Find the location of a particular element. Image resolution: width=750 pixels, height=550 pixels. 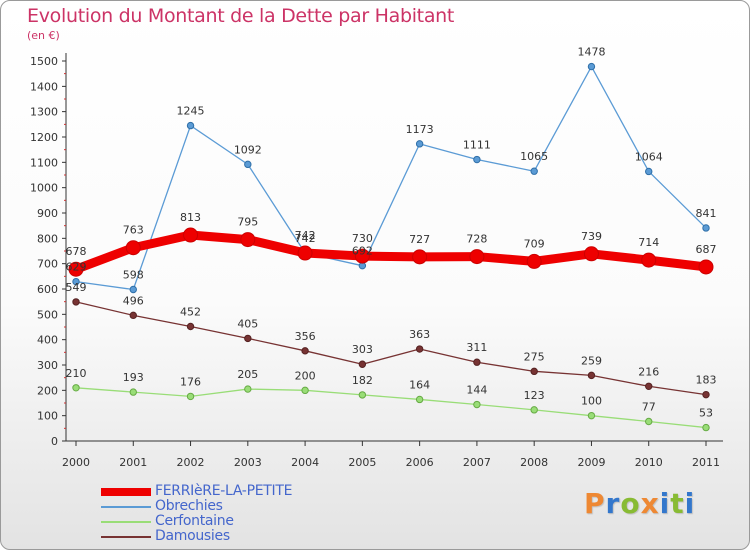

data-label: 629 is located at coordinates (76, 267).